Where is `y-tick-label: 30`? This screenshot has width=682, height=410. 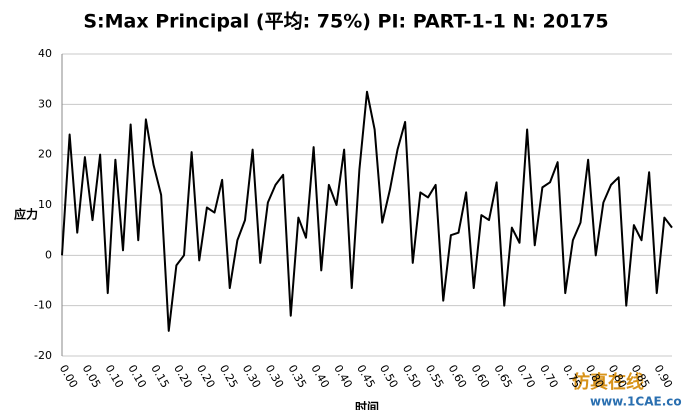 y-tick-label: 30 is located at coordinates (45, 103).